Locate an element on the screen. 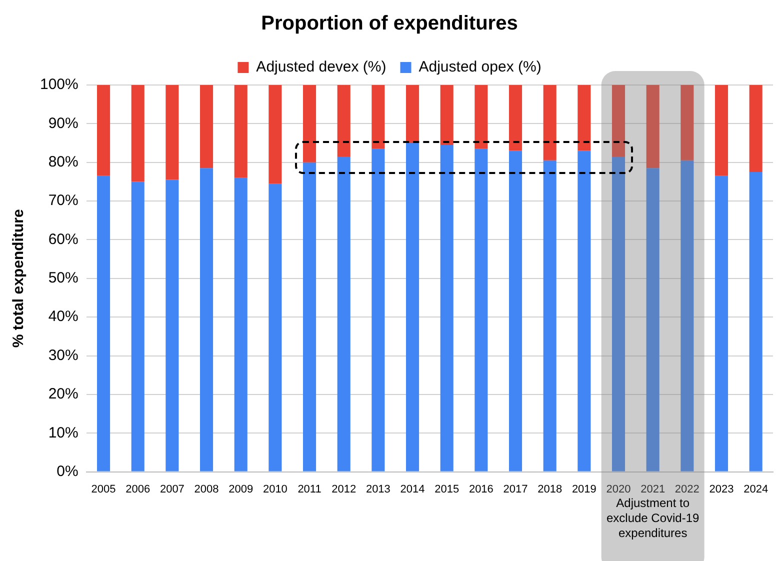  chart-title: Proportion of expenditures is located at coordinates (389, 23).